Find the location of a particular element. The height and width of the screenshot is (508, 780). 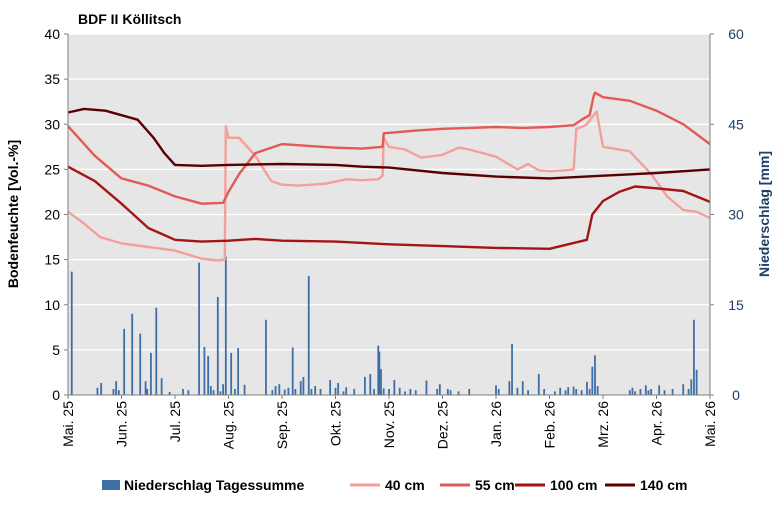

left-tick-label: 20 is located at coordinates (52, 215).